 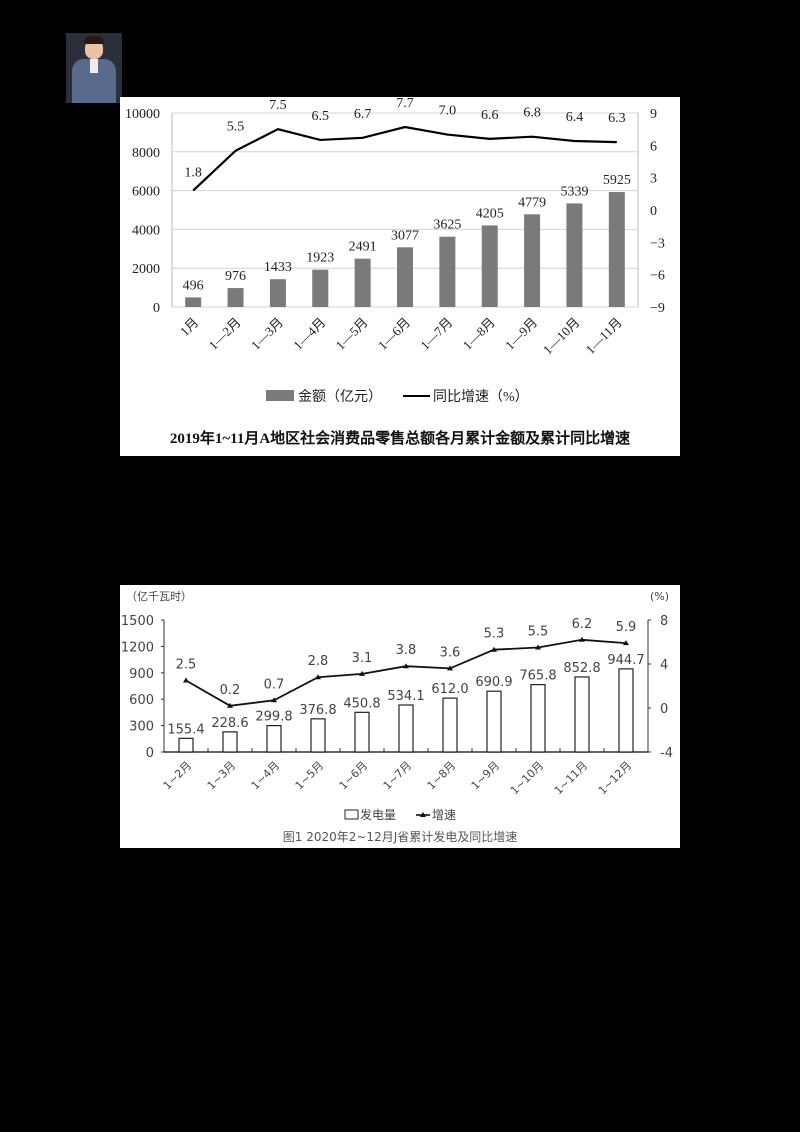 I want to click on x-tick-label: 1~11月, so click(x=571, y=778).